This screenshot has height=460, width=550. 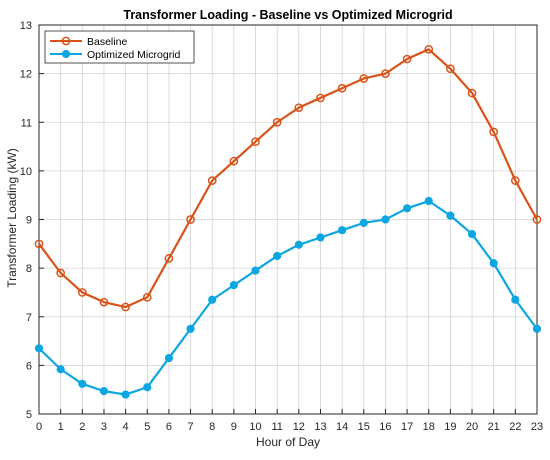 I want to click on y-tick-label: 11, so click(x=26, y=123).